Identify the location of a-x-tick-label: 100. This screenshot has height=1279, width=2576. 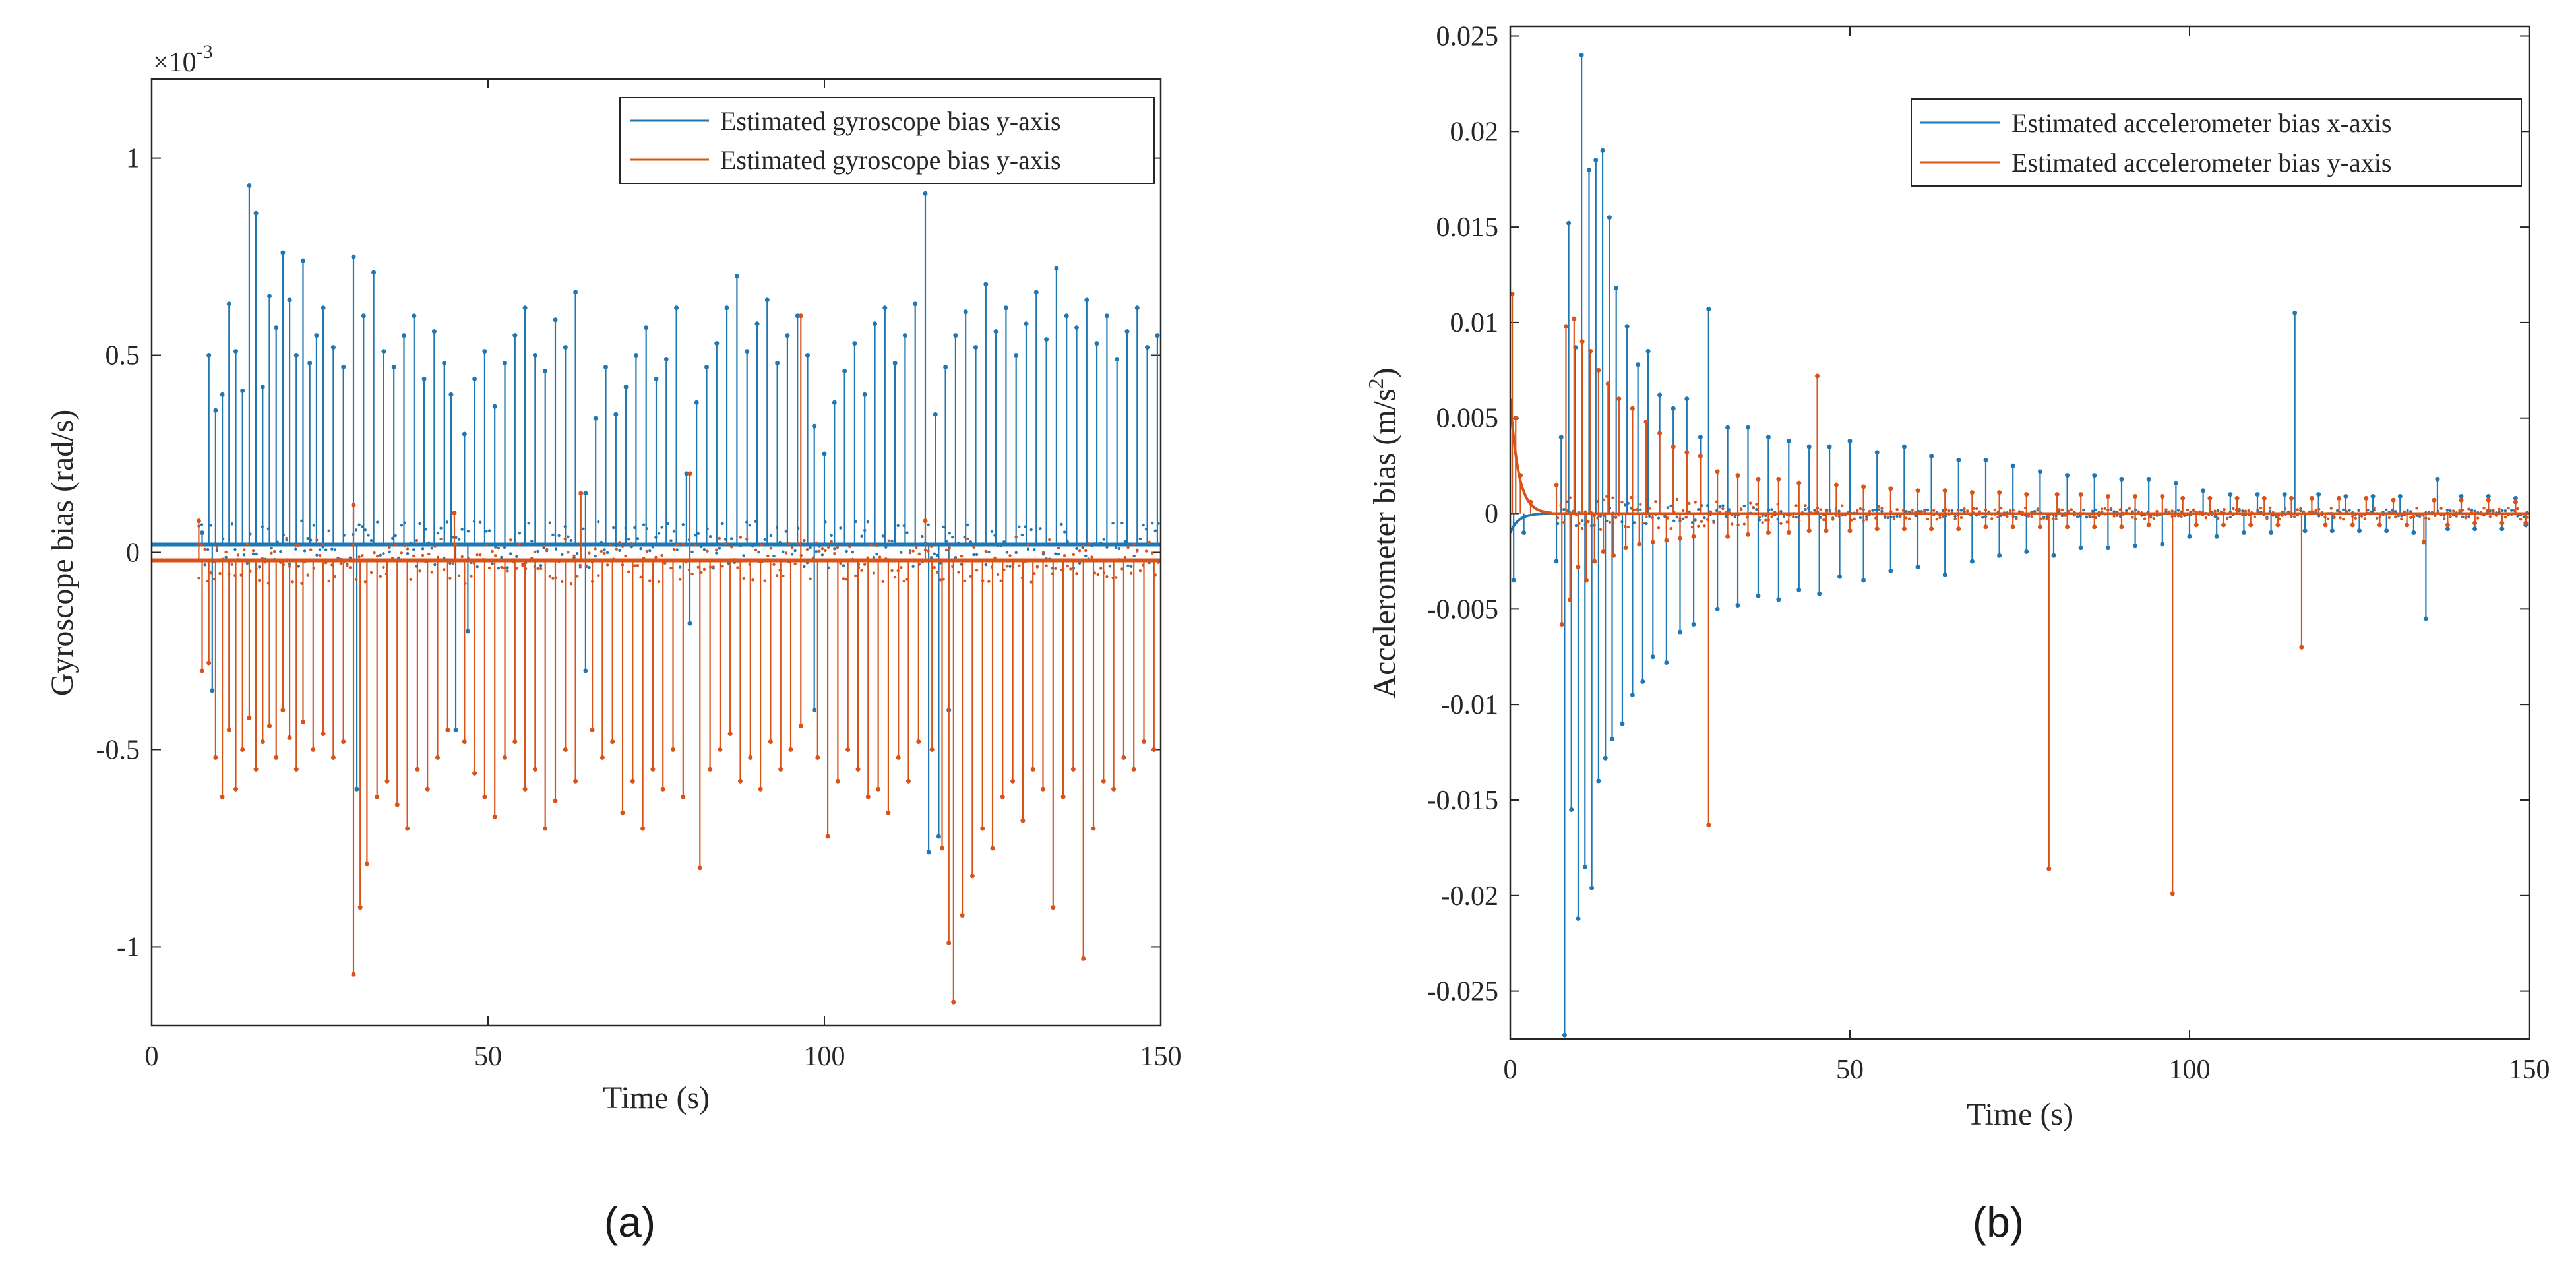
(824, 1057).